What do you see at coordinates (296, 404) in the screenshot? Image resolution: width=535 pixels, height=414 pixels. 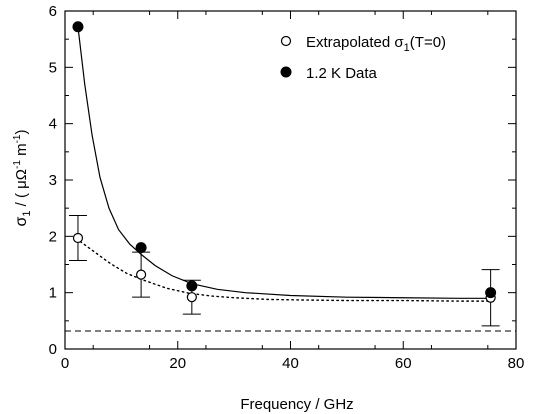 I see `x-axis-label: Frequency / GHz` at bounding box center [296, 404].